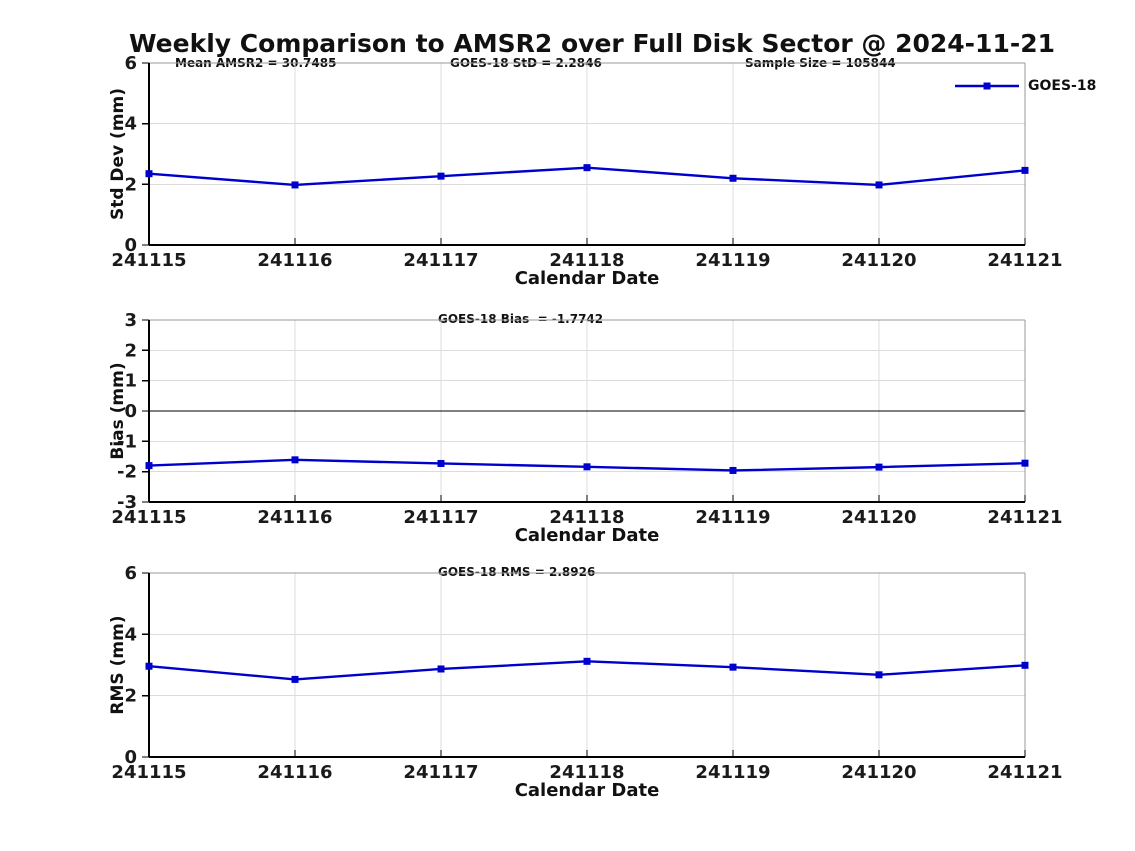 The height and width of the screenshot is (851, 1135). Describe the element at coordinates (127, 441) in the screenshot. I see `y-tick-label: -1` at that location.